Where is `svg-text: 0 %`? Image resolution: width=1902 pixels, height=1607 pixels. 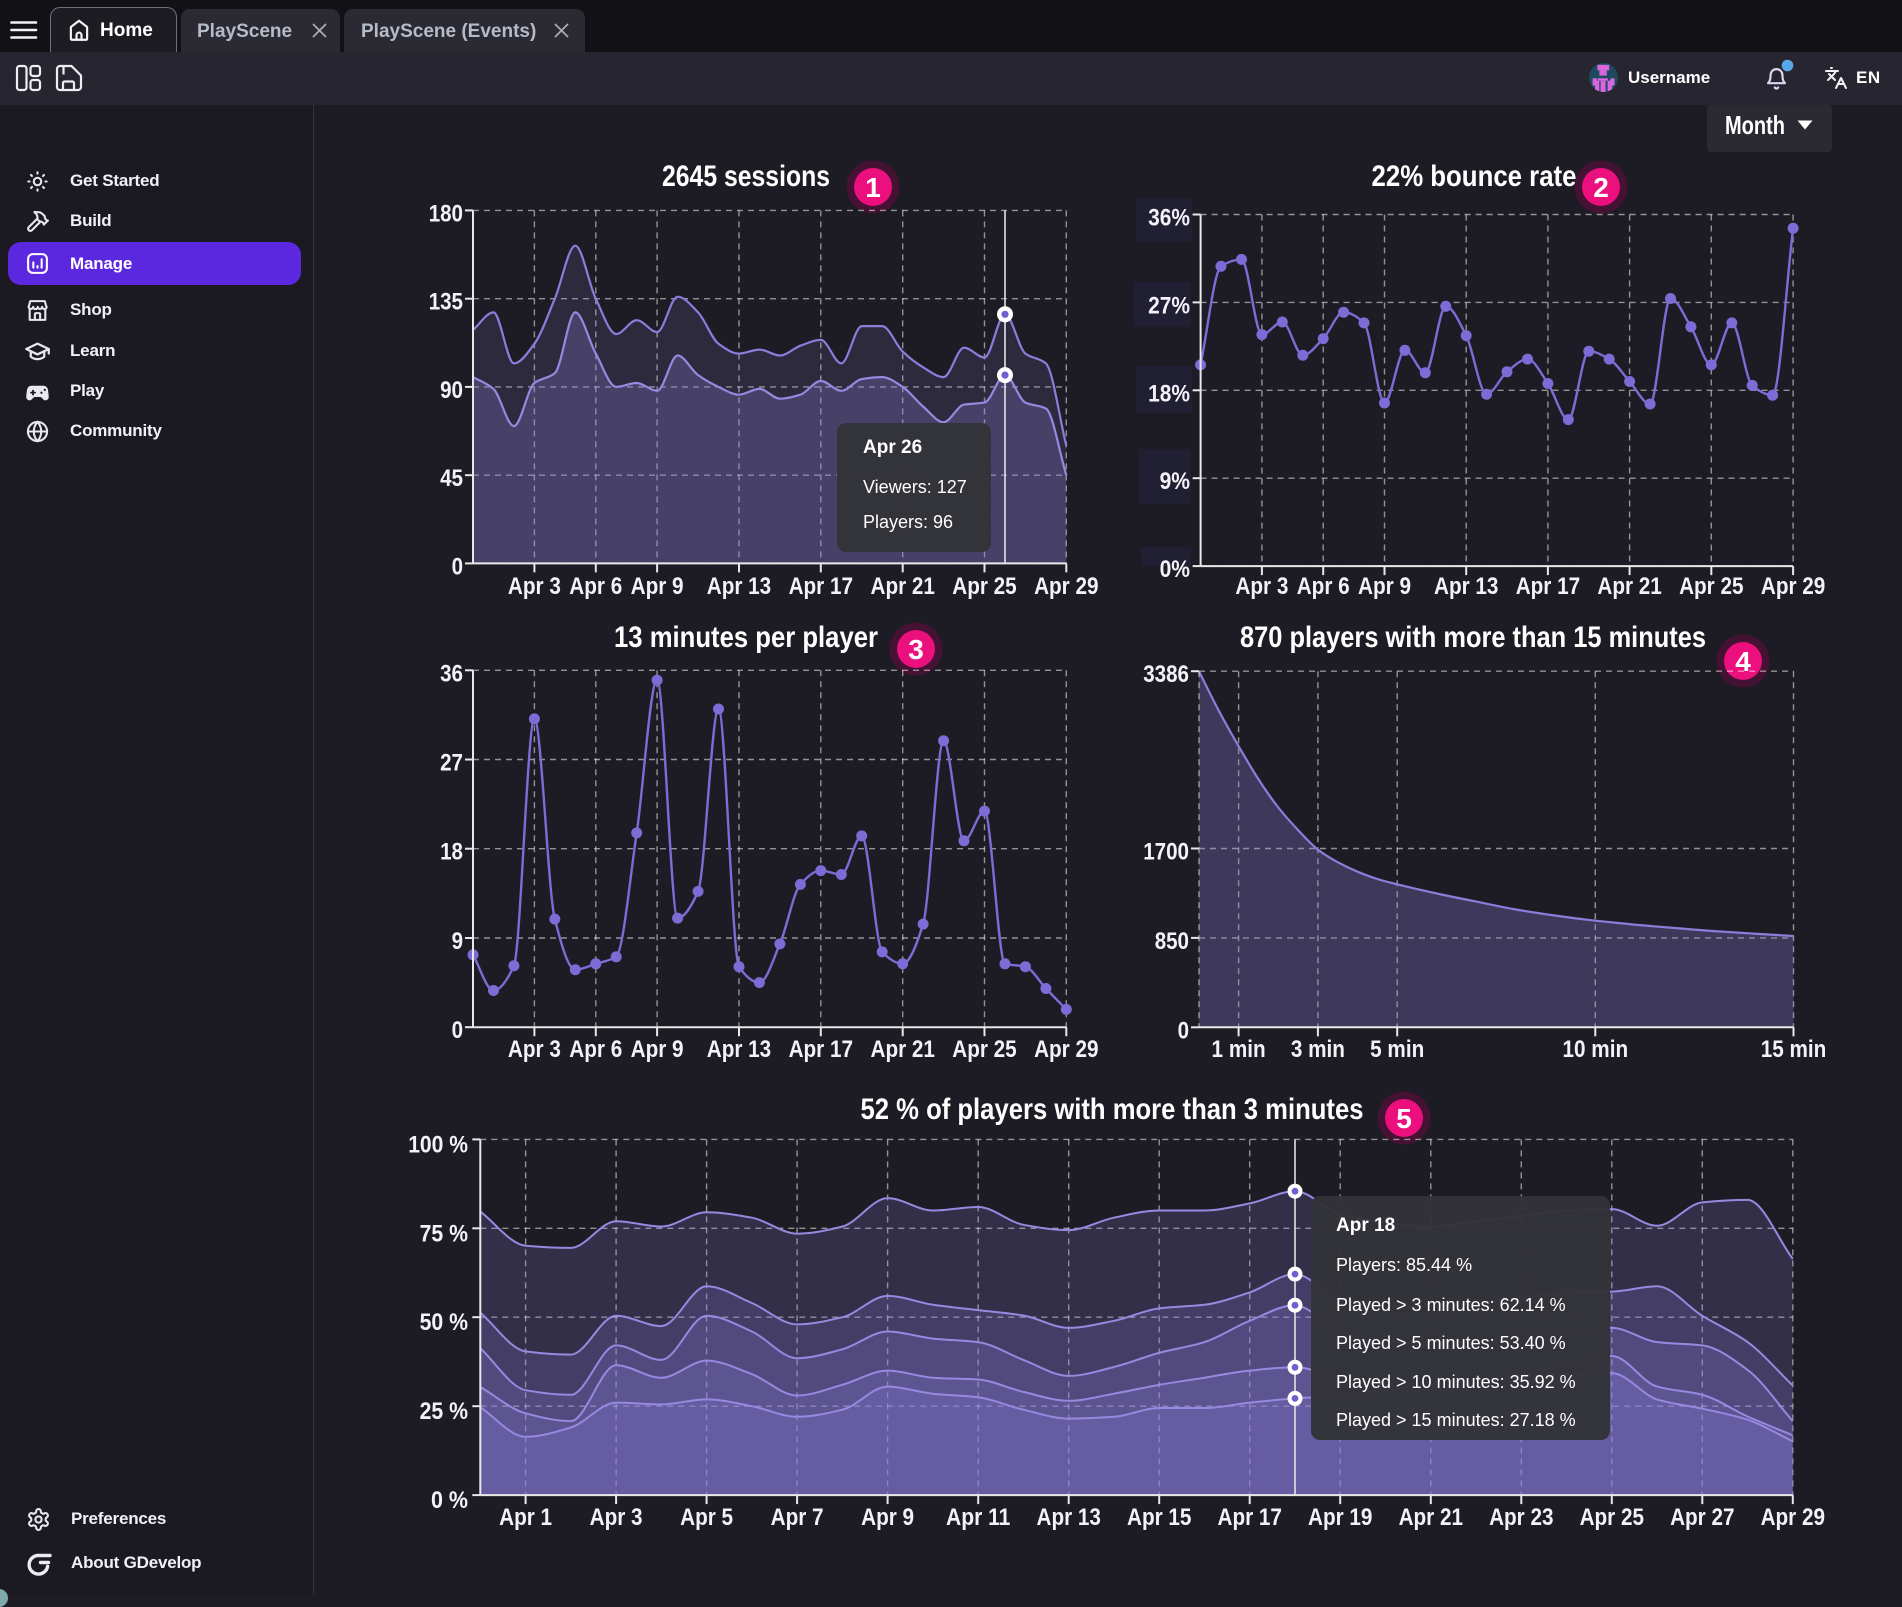 svg-text: 0 % is located at coordinates (449, 1500).